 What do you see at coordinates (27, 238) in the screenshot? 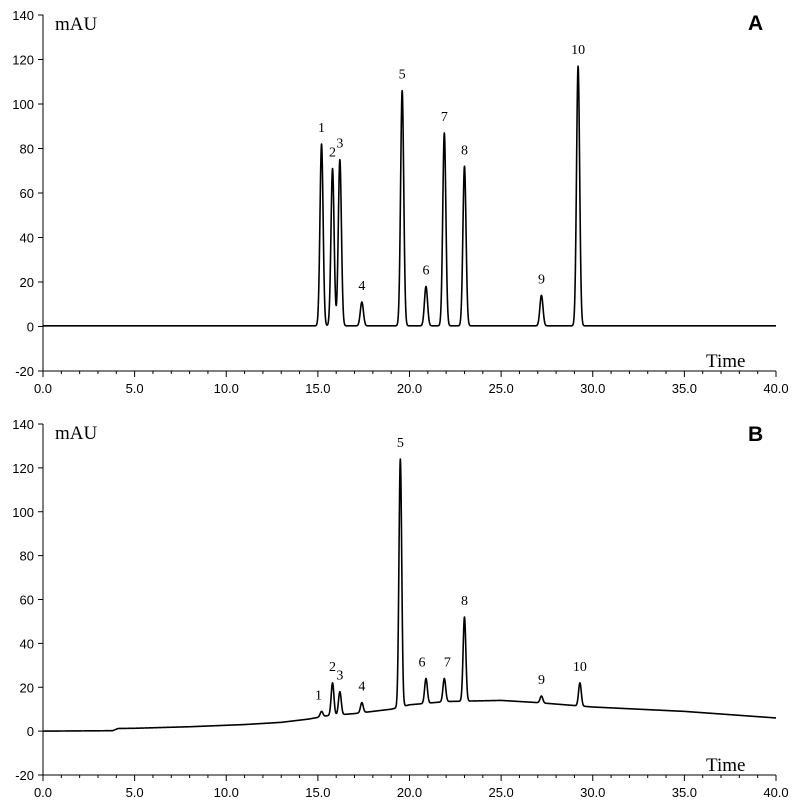
I see `panel-a-y-tick-label: 40` at bounding box center [27, 238].